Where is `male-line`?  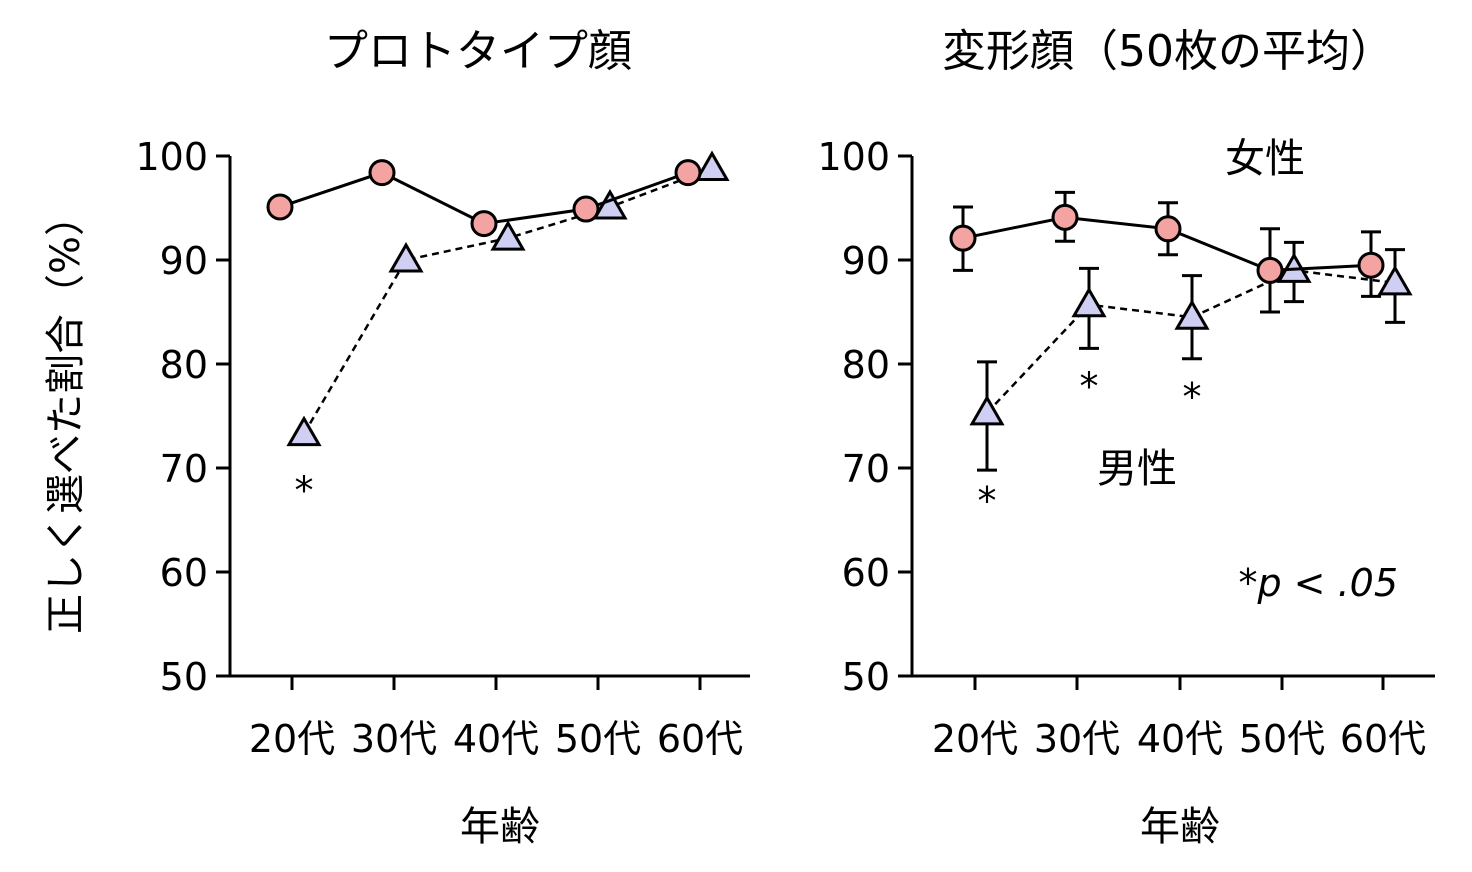
male-line is located at coordinates (507, 301).